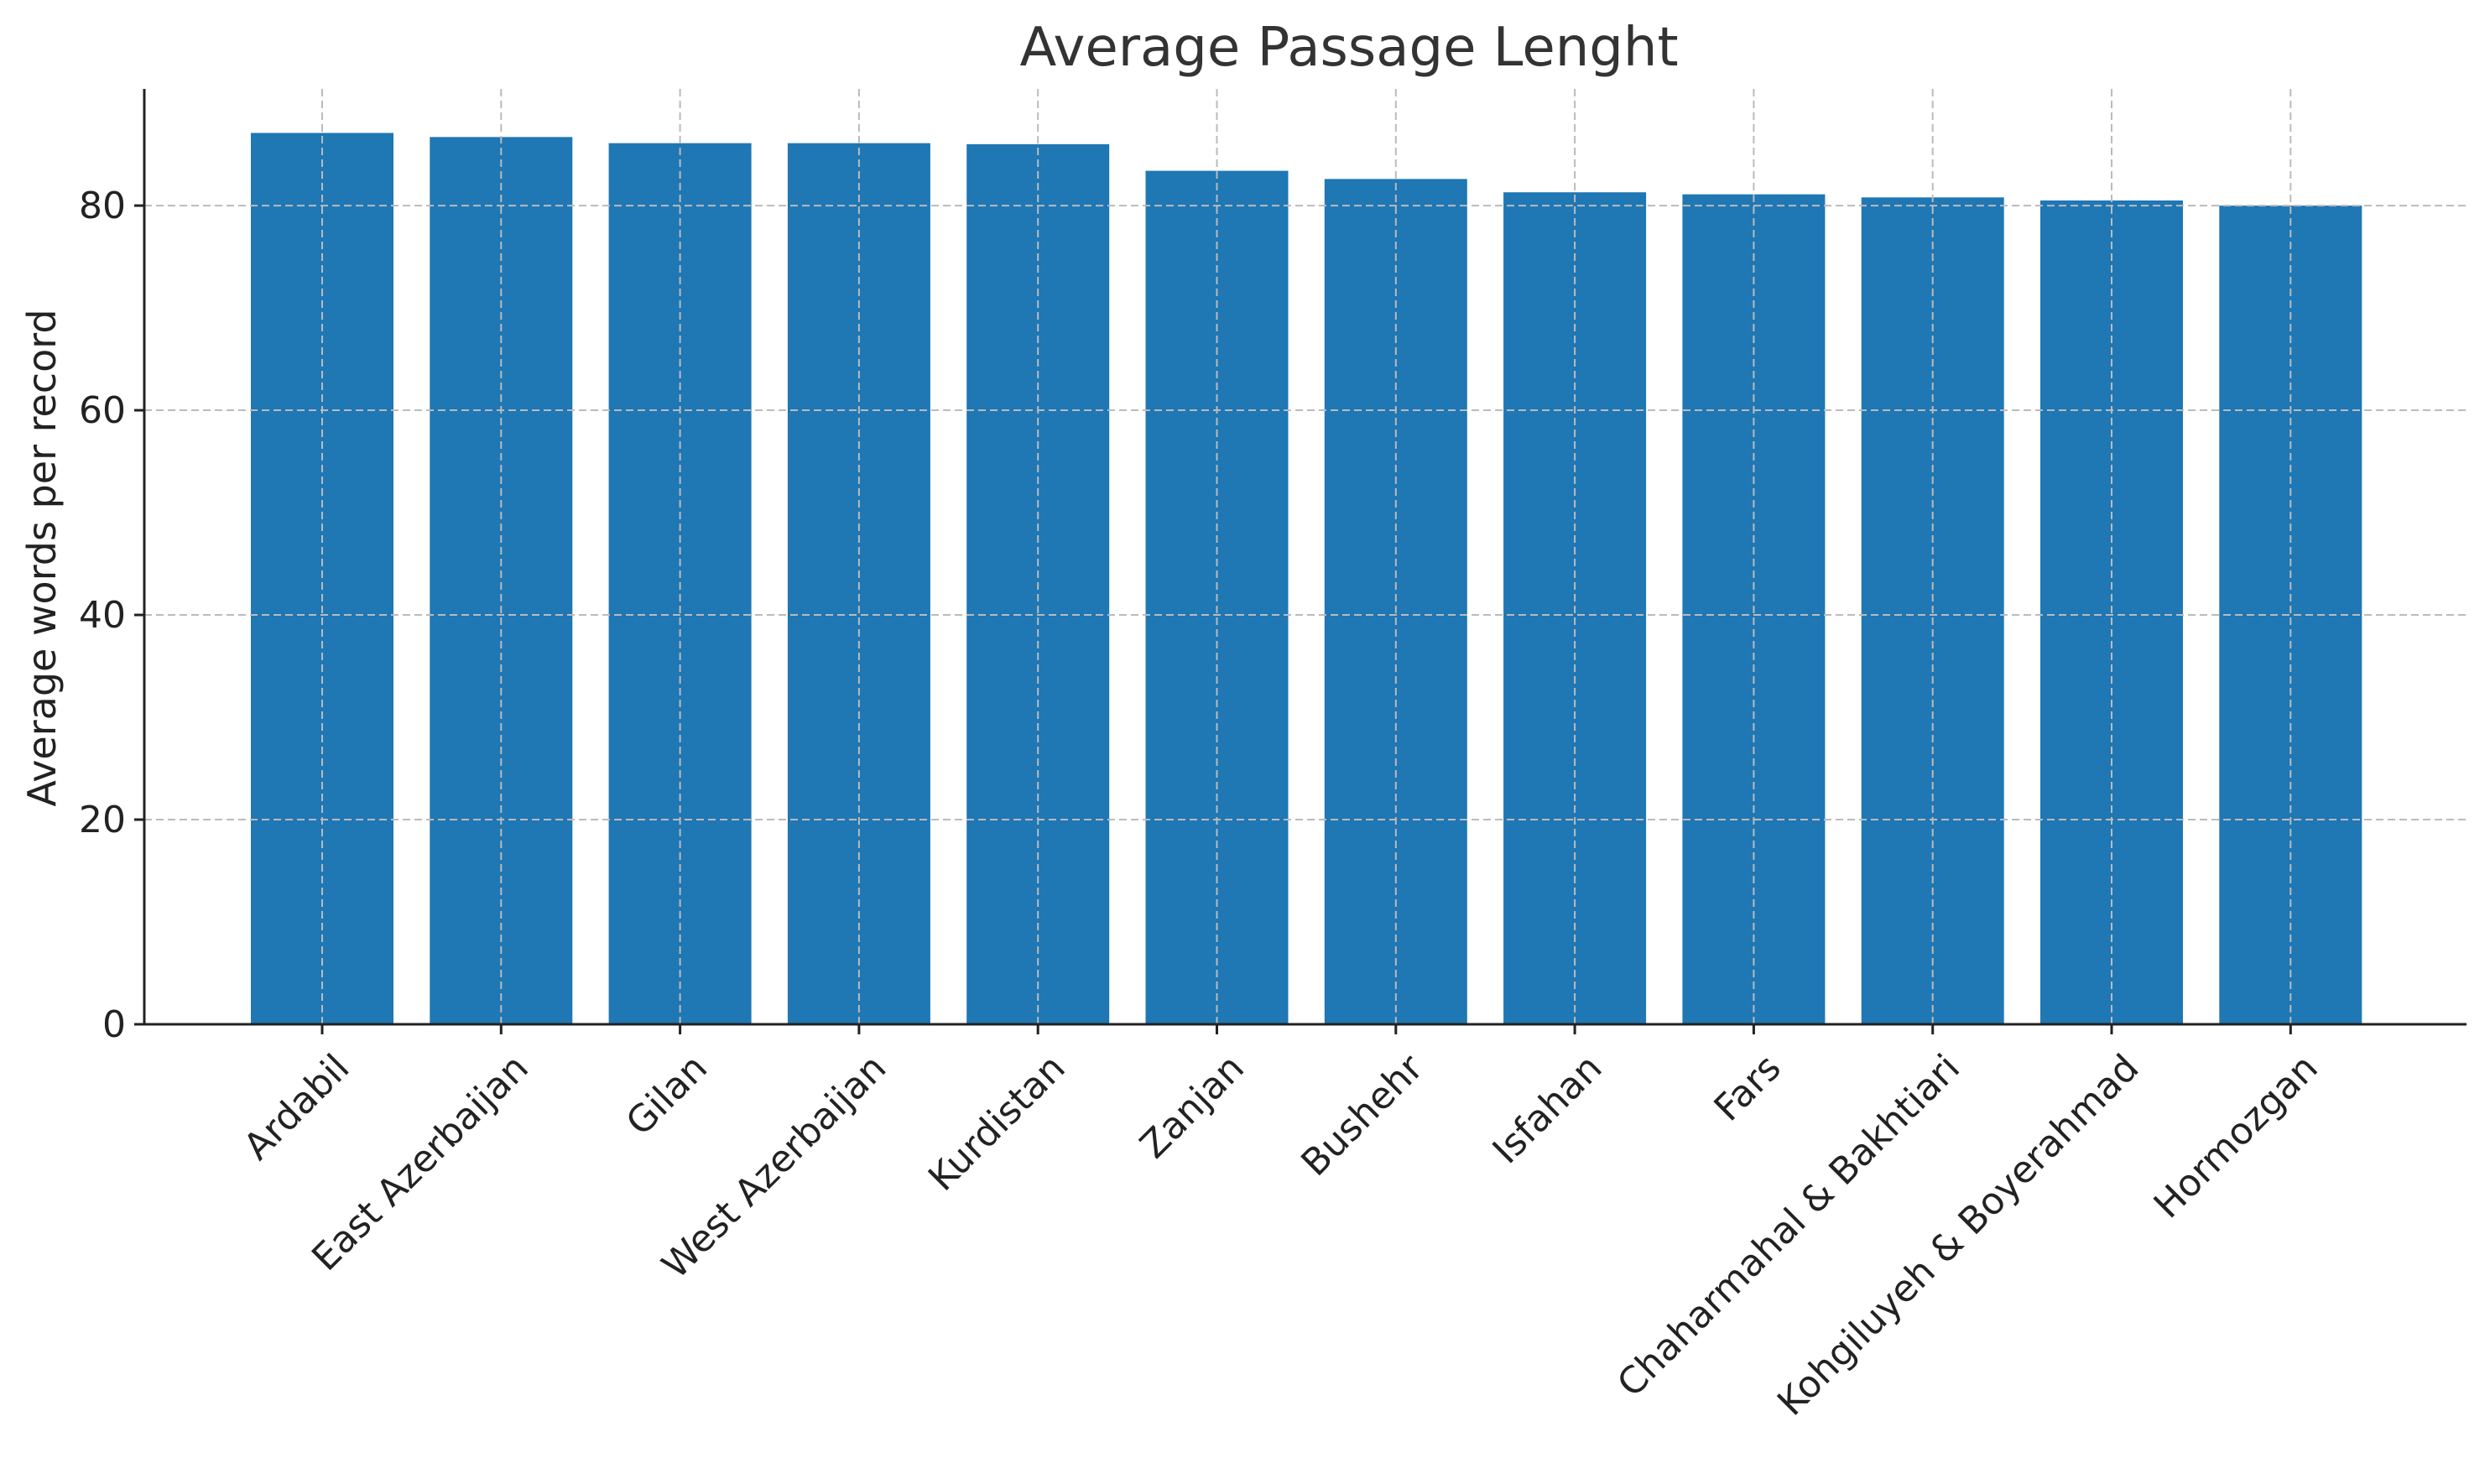 The height and width of the screenshot is (1484, 2490). What do you see at coordinates (1193, 1106) in the screenshot?
I see `x-tick-label: Zanjan` at bounding box center [1193, 1106].